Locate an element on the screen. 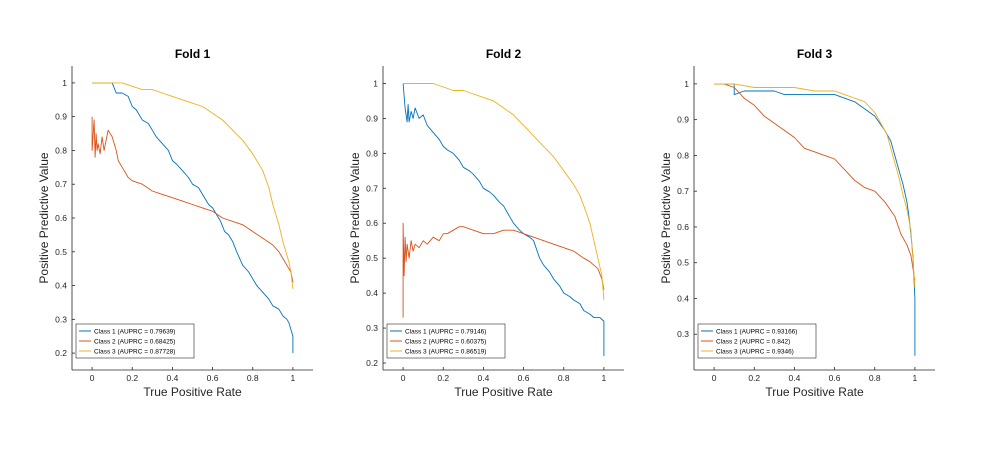 The width and height of the screenshot is (1003, 450). fold-1-y-tick-label: 0.7 is located at coordinates (61, 184).